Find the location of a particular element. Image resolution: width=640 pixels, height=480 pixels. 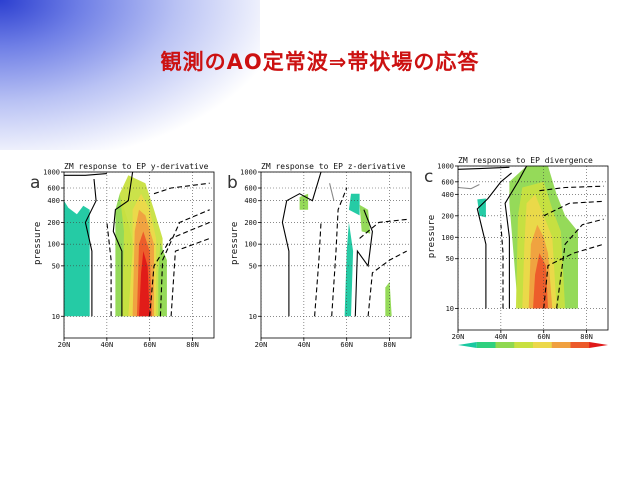

panel-a-plot is located at coordinates (139, 255).